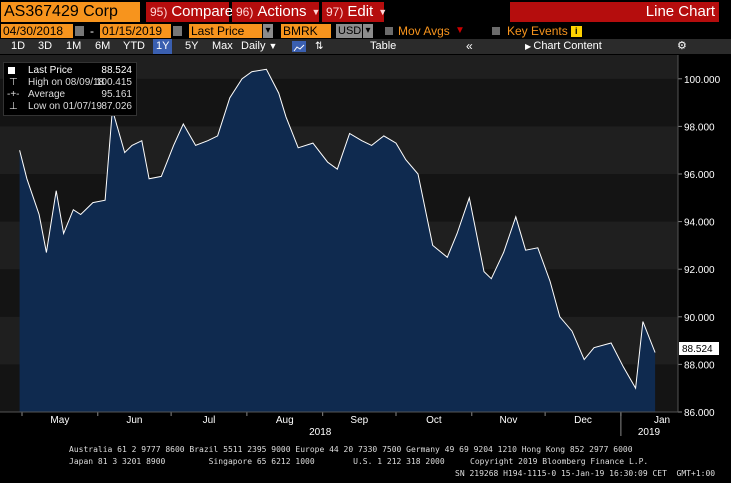 The height and width of the screenshot is (483, 731). I want to click on last-price-tag-bg, so click(699, 348).